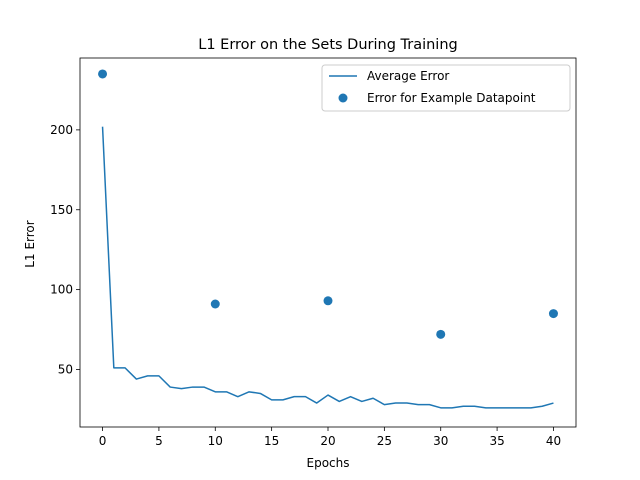 The image size is (640, 480). I want to click on x-tick-label: 5, so click(159, 441).